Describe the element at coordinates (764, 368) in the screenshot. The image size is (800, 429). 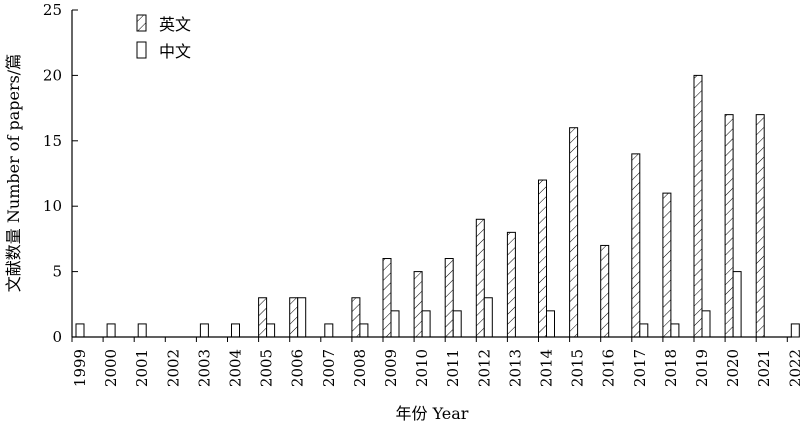
I see `x-tick-label: 2021` at that location.